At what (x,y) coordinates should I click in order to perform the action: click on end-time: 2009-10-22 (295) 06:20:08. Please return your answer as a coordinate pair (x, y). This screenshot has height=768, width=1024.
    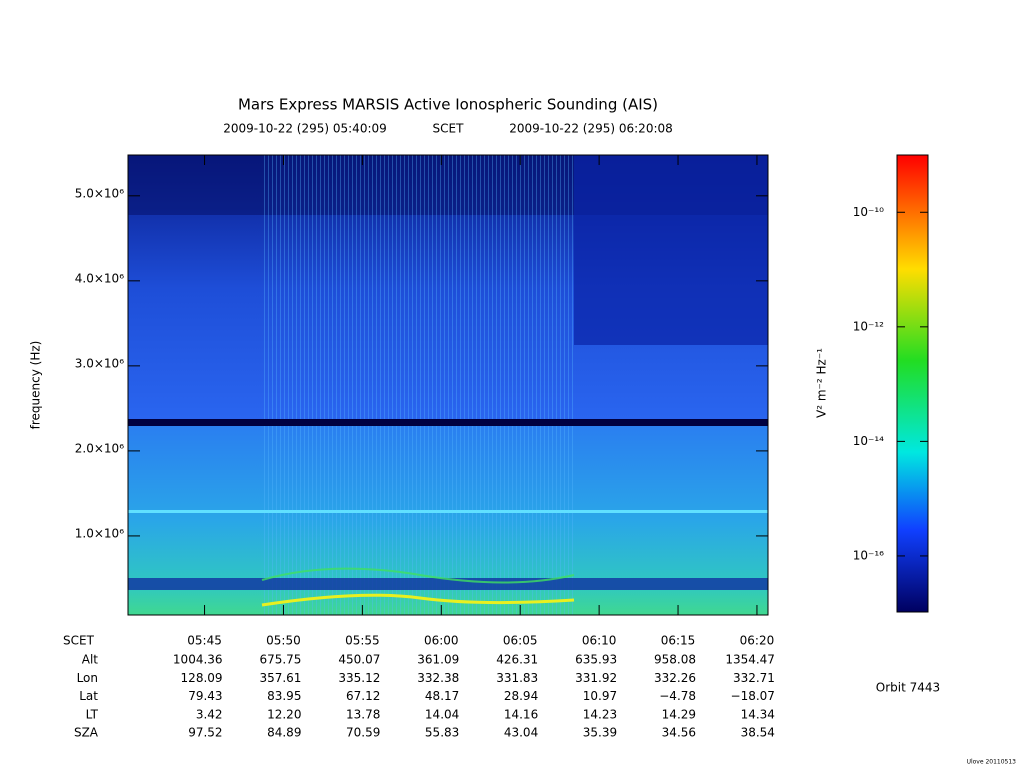
    Looking at the image, I should click on (591, 129).